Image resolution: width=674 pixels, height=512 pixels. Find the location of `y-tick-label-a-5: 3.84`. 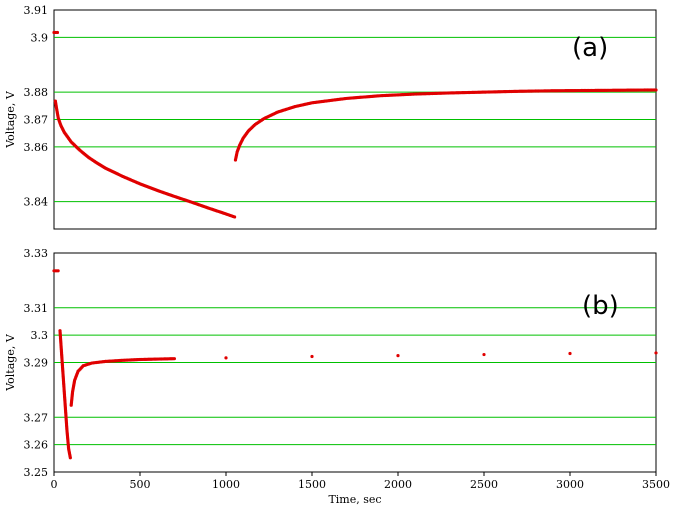

y-tick-label-a-5: 3.84 is located at coordinates (36, 202).